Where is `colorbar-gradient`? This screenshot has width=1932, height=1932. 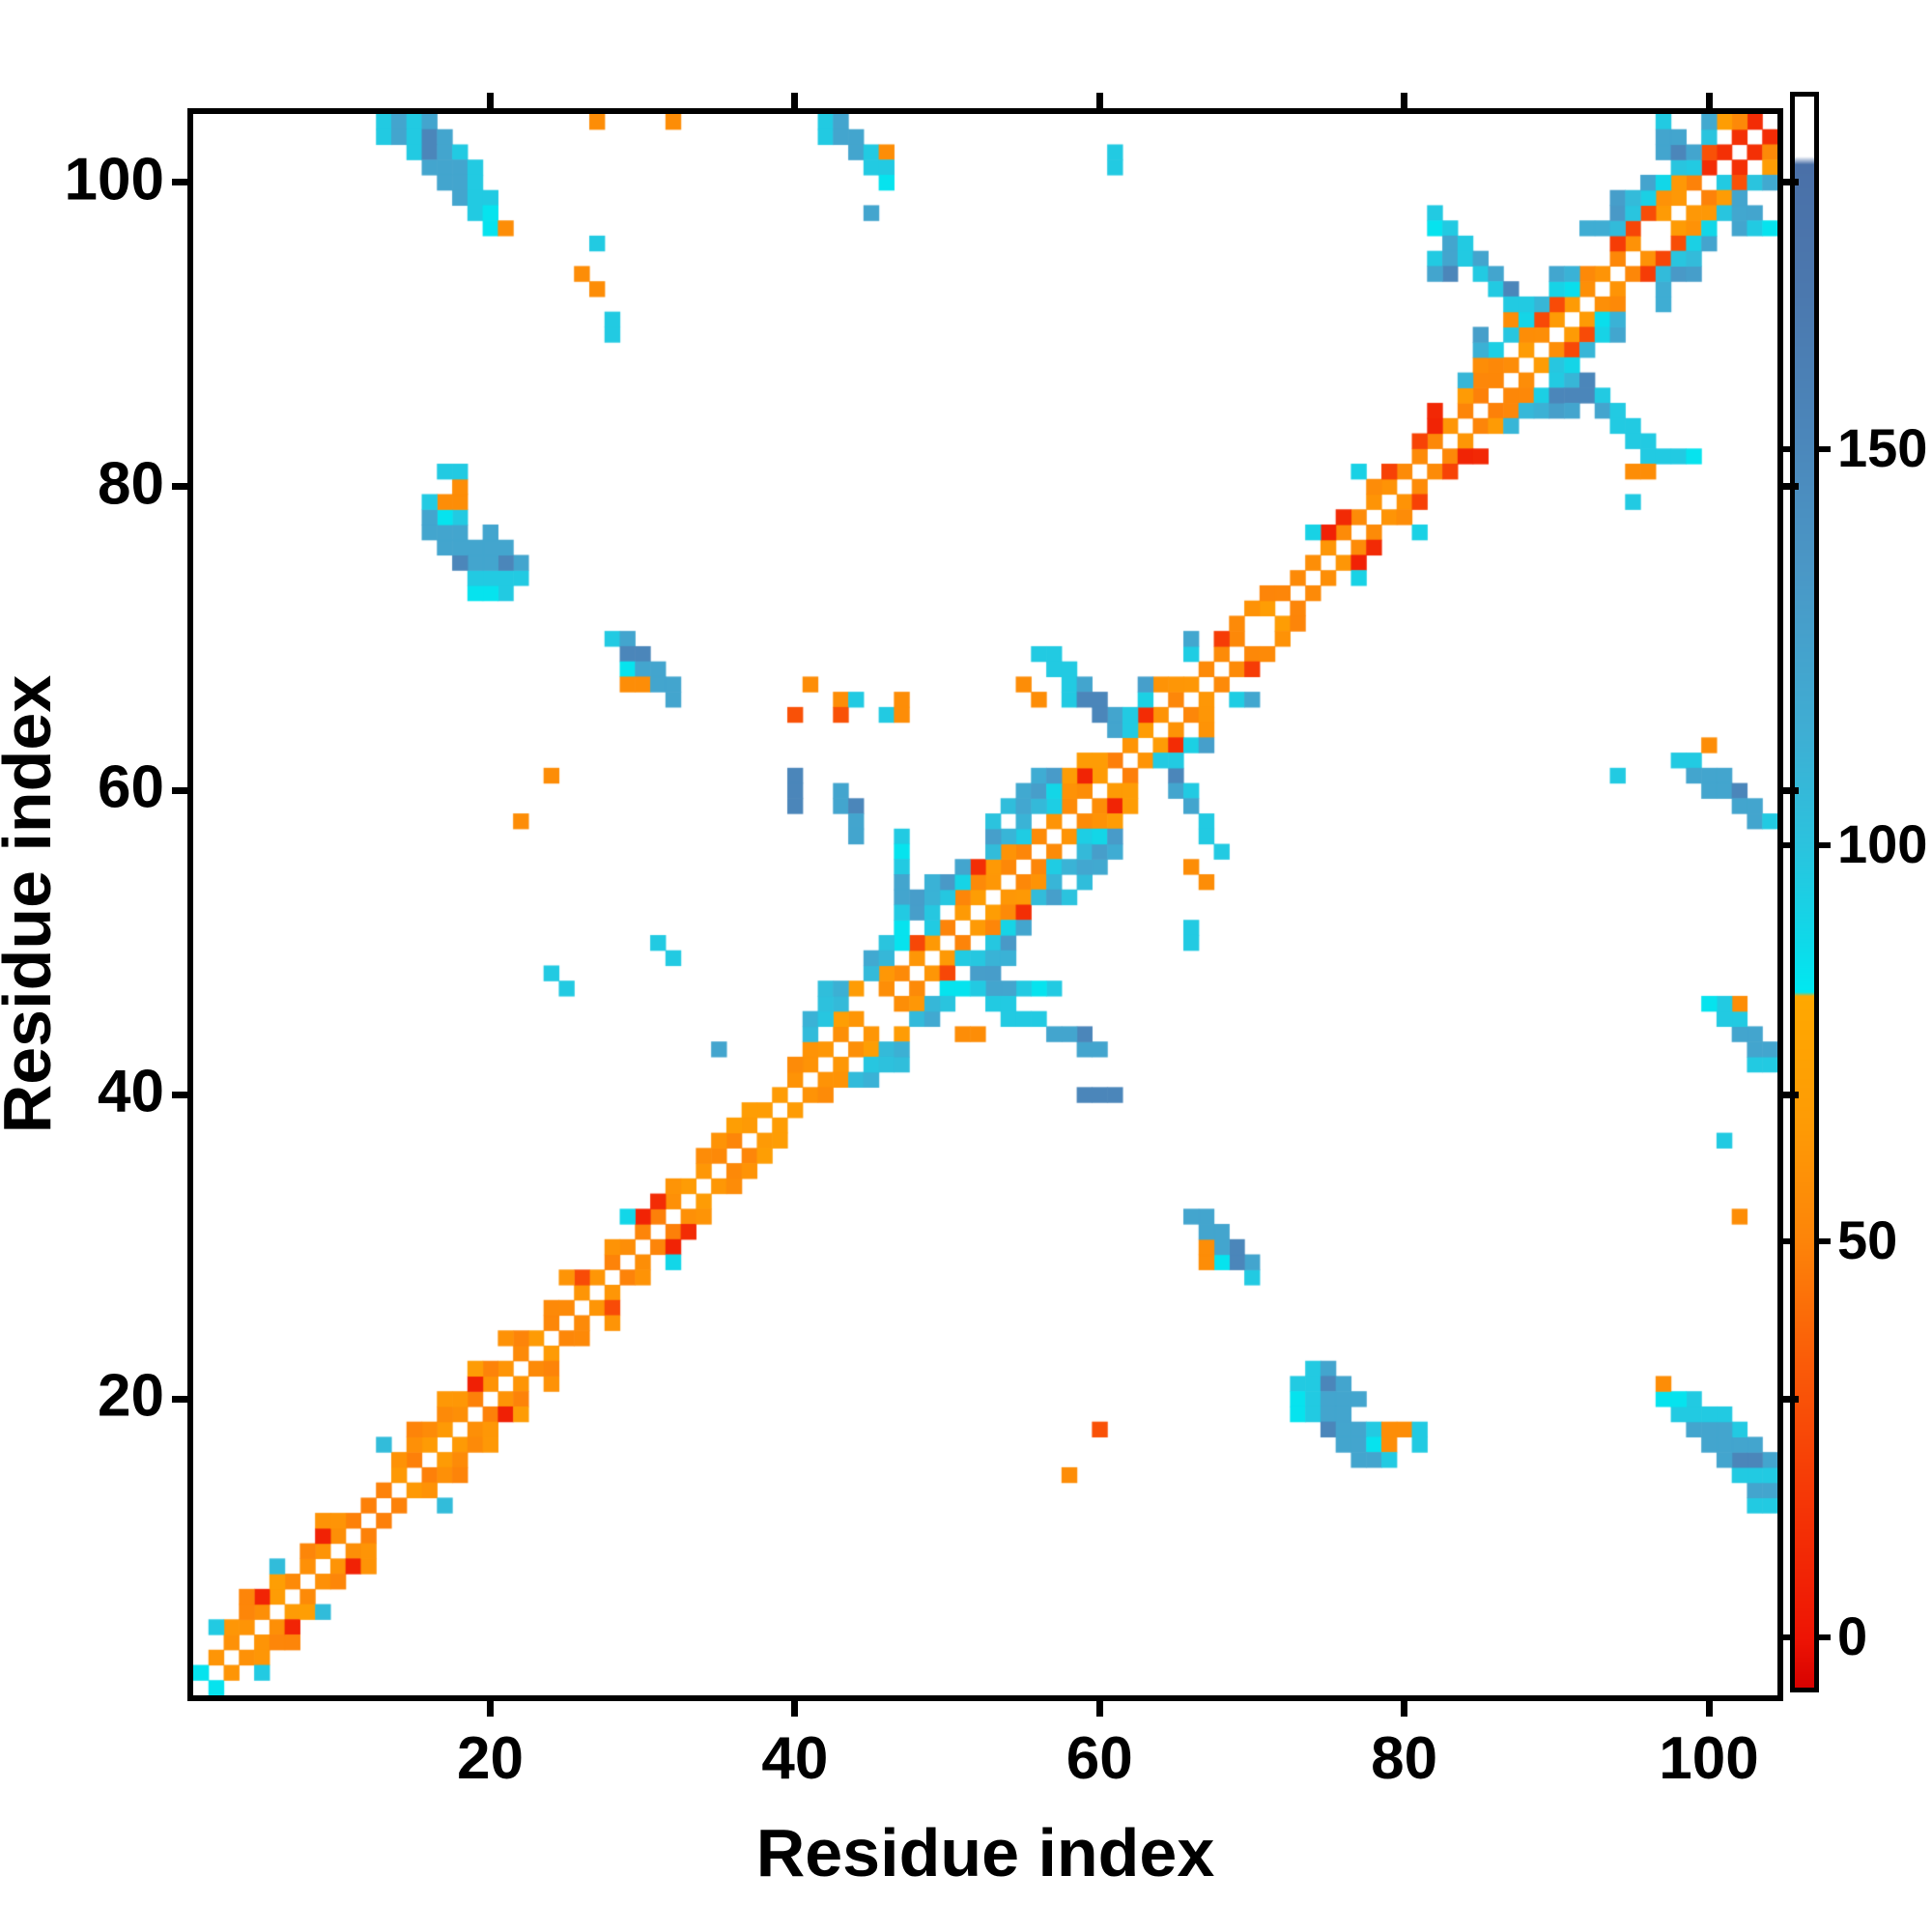
colorbar-gradient is located at coordinates (1804, 892).